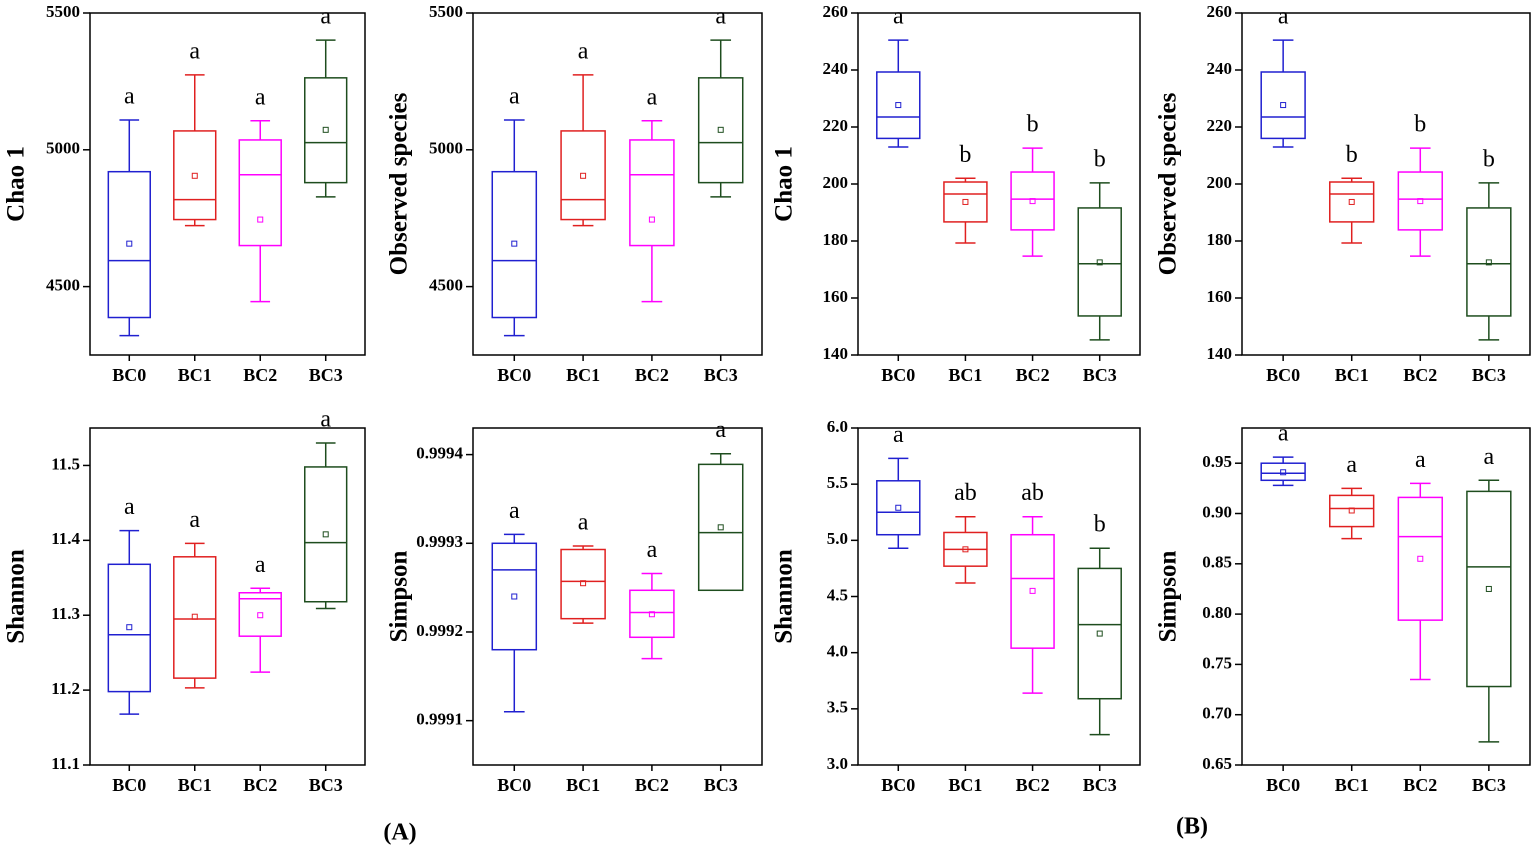  What do you see at coordinates (1217, 713) in the screenshot?
I see `y-tick-label: 0.70` at bounding box center [1217, 713].